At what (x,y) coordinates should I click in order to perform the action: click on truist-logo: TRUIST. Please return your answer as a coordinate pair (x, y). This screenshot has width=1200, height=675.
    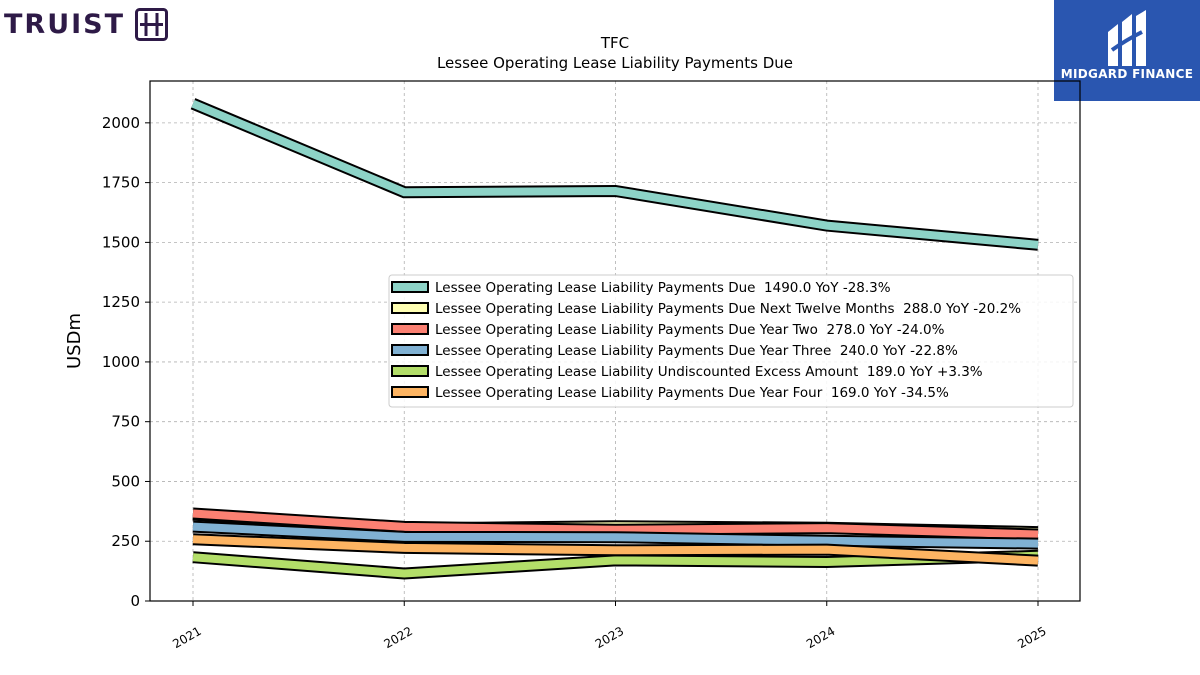
    Looking at the image, I should click on (89, 24).